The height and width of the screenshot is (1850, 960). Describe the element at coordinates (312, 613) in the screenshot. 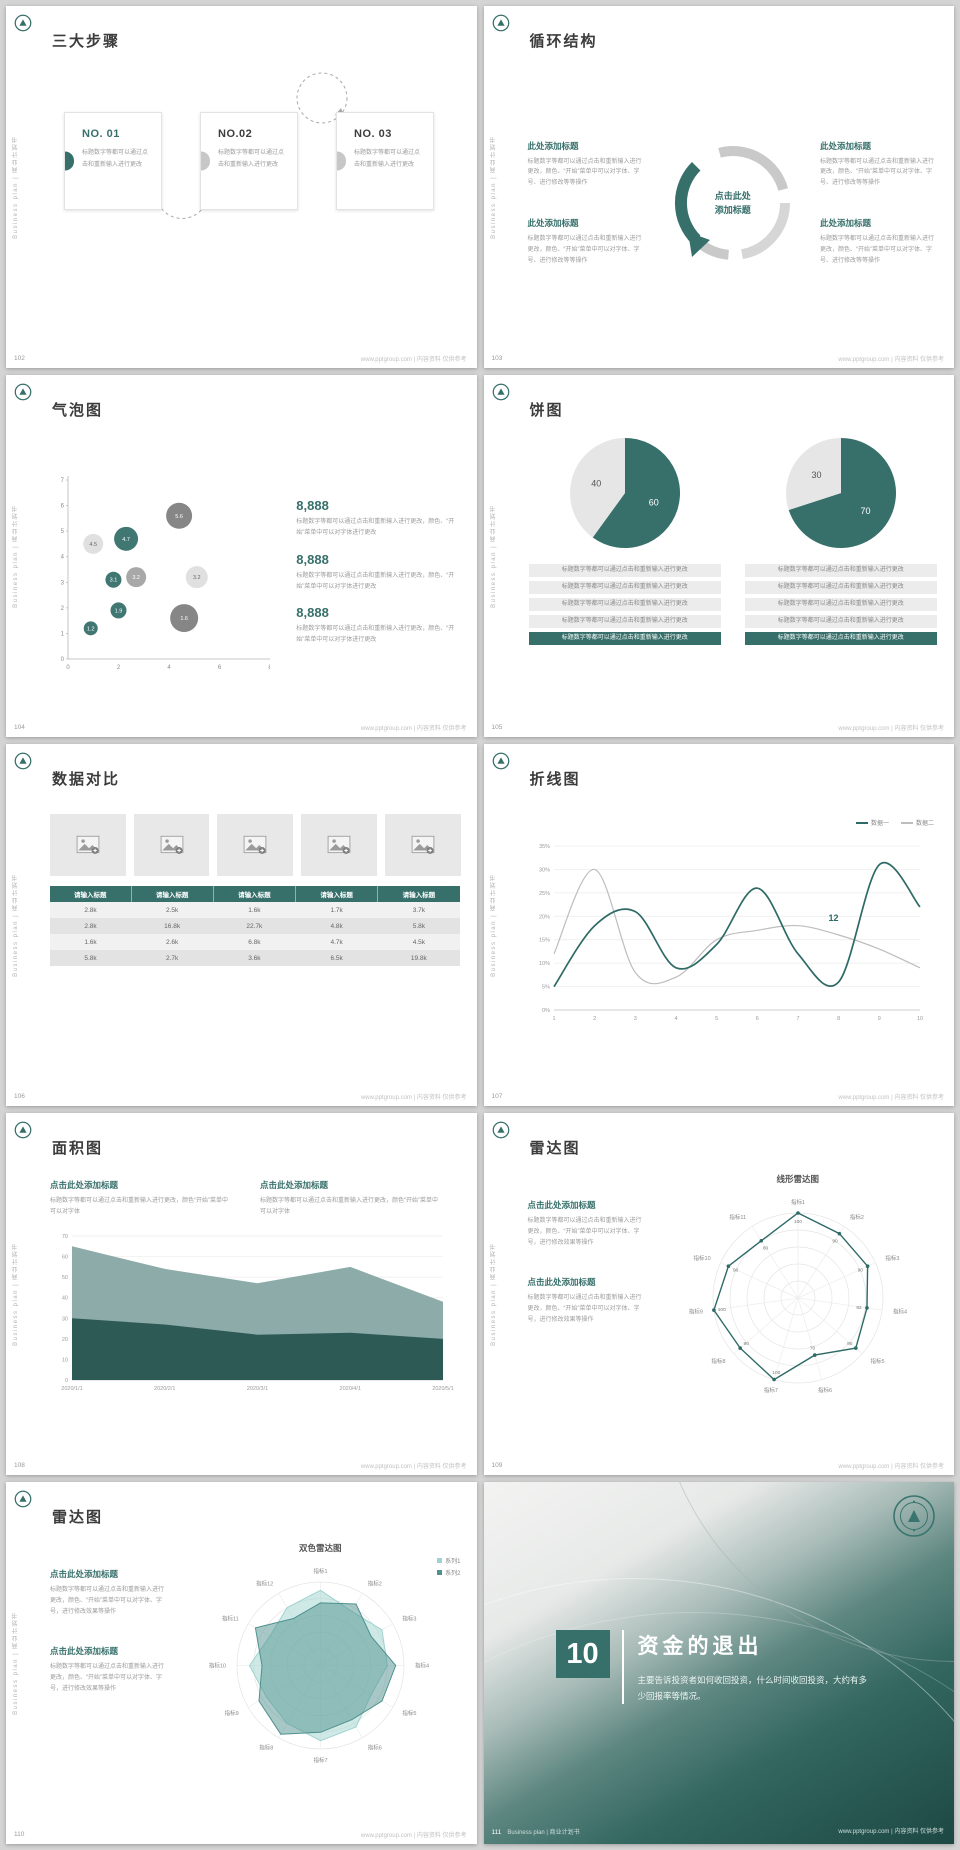

I see `stat-value: 8,888` at that location.